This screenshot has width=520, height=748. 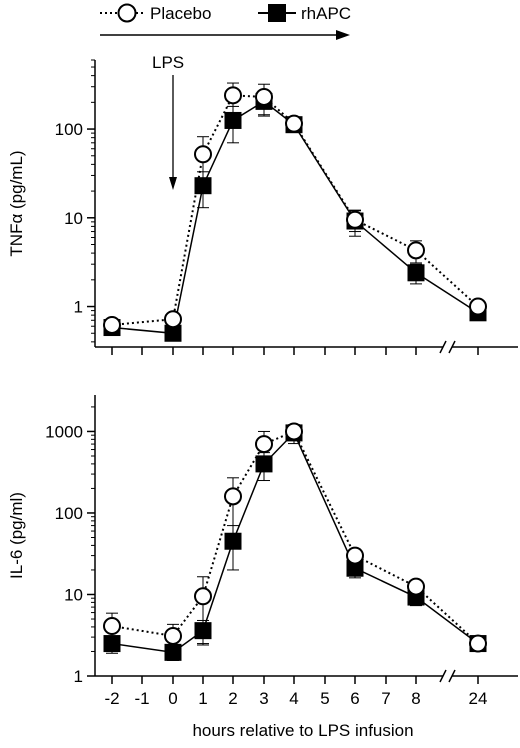 I want to click on x-tick-label: 4, so click(x=293, y=698).